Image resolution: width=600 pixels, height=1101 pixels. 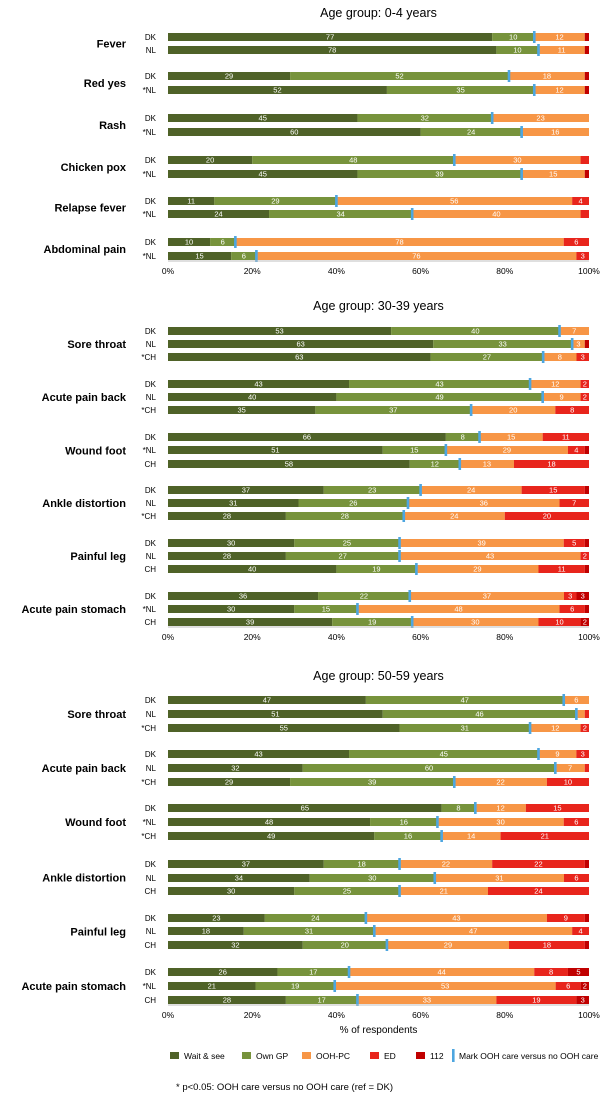 What do you see at coordinates (487, 596) in the screenshot?
I see `data-label: 37` at bounding box center [487, 596].